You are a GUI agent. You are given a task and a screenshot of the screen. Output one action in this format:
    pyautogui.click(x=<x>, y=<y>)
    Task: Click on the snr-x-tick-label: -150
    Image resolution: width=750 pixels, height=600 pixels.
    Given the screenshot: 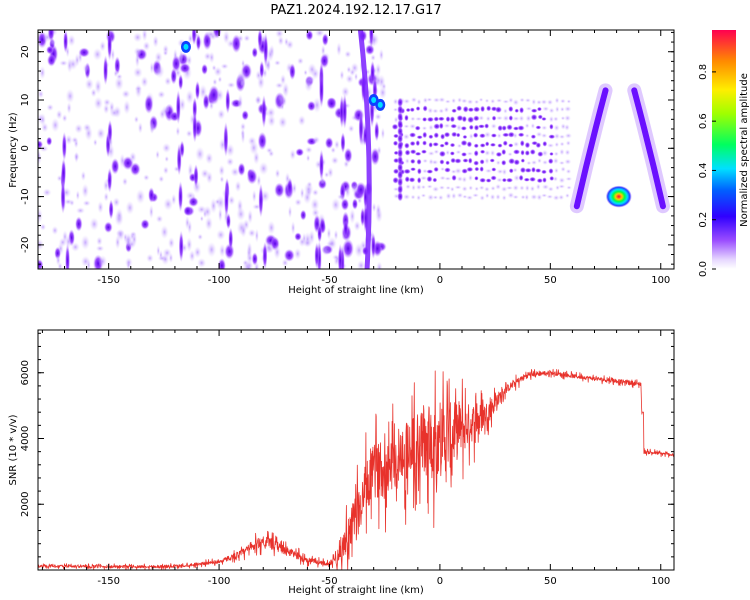 What is the action you would take?
    pyautogui.click(x=108, y=581)
    